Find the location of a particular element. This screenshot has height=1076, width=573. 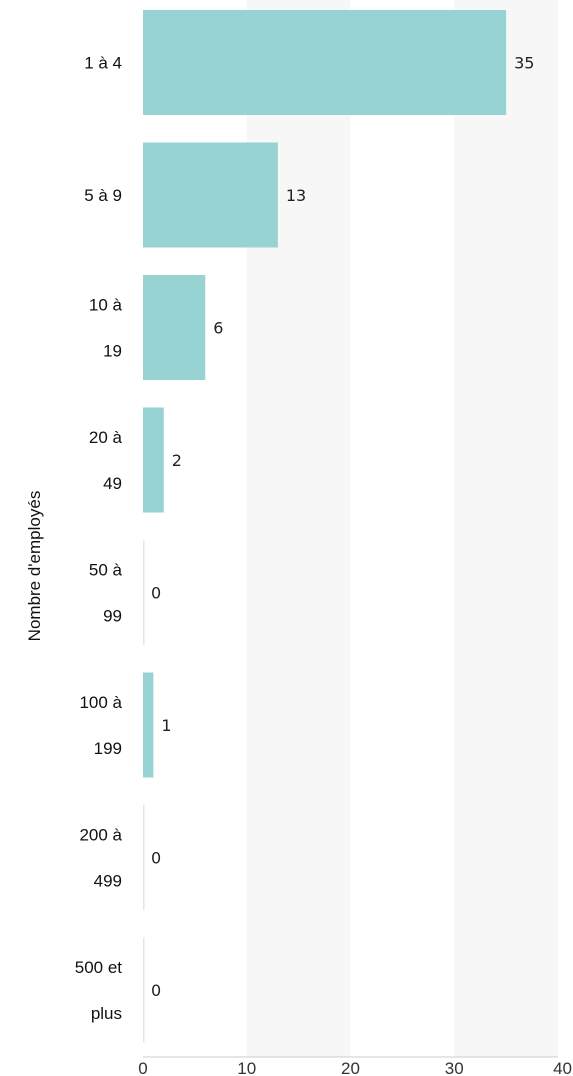

x-tick-label: 10 is located at coordinates (246, 1067).